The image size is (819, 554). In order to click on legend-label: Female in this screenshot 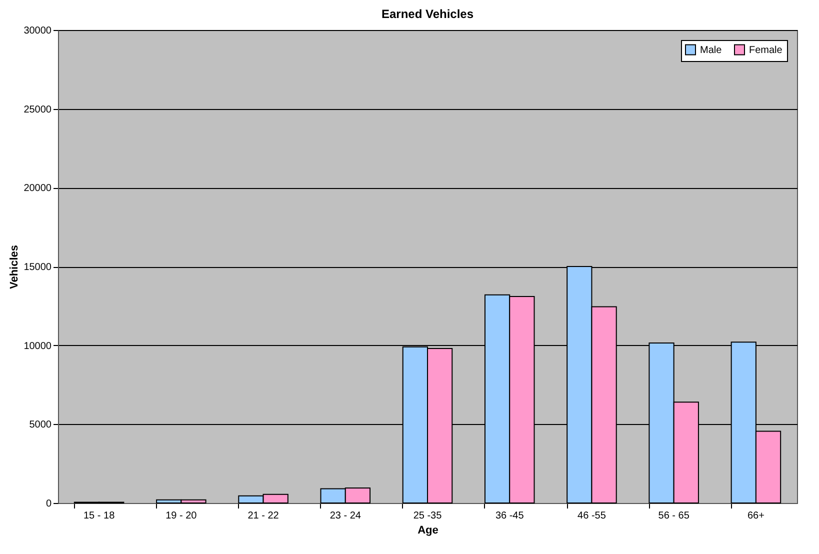, I will do `click(766, 50)`.